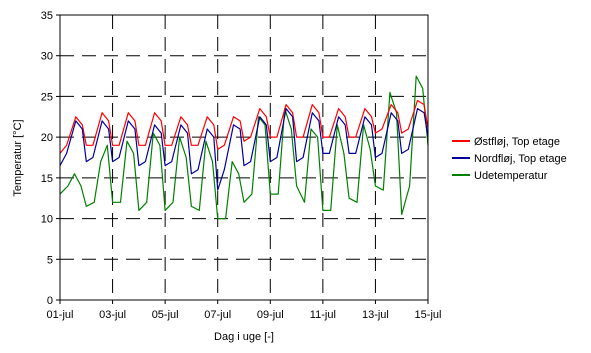  I want to click on y-tick-label: 5, so click(50, 260).